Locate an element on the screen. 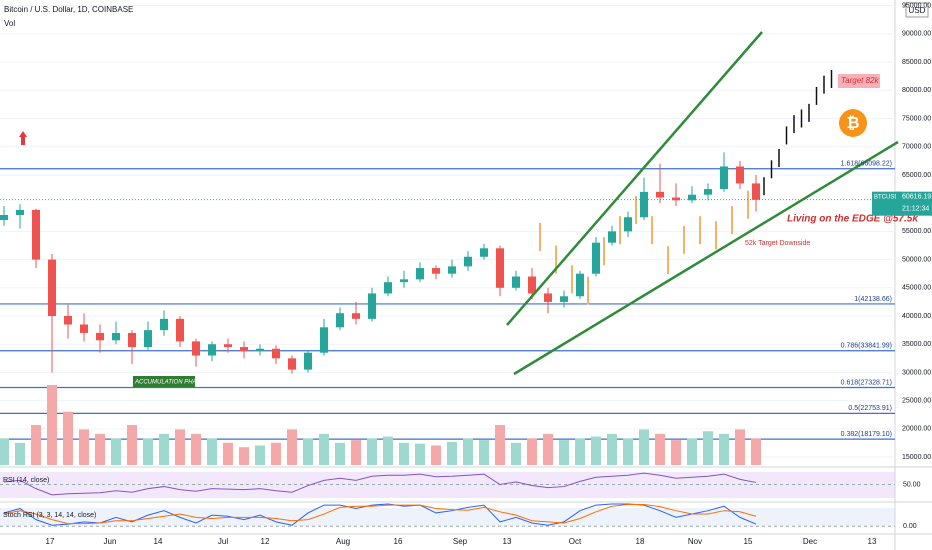 This screenshot has width=932, height=550. y-tick-label: 95000.00 is located at coordinates (916, 5).